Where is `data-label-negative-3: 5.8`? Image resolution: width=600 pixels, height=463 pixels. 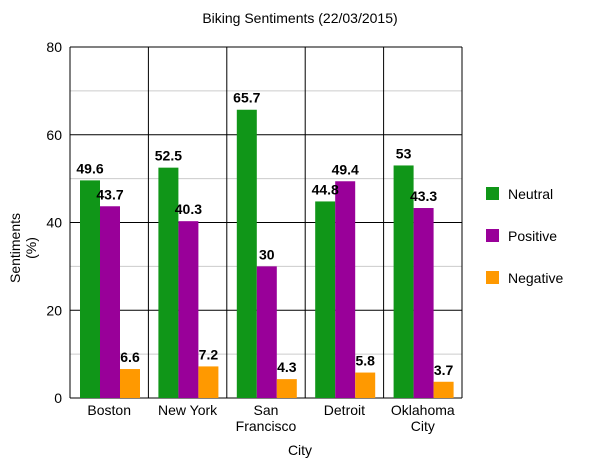 data-label-negative-3: 5.8 is located at coordinates (365, 361).